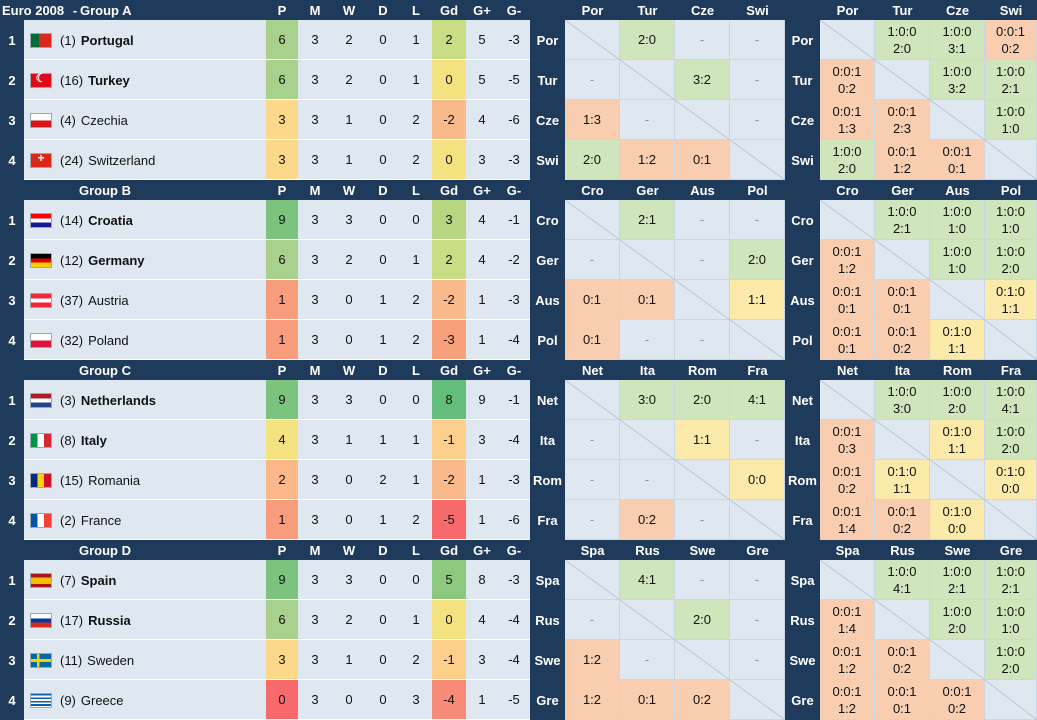 The width and height of the screenshot is (1037, 720). What do you see at coordinates (702, 700) in the screenshot?
I see `result-cell: 0:2` at bounding box center [702, 700].